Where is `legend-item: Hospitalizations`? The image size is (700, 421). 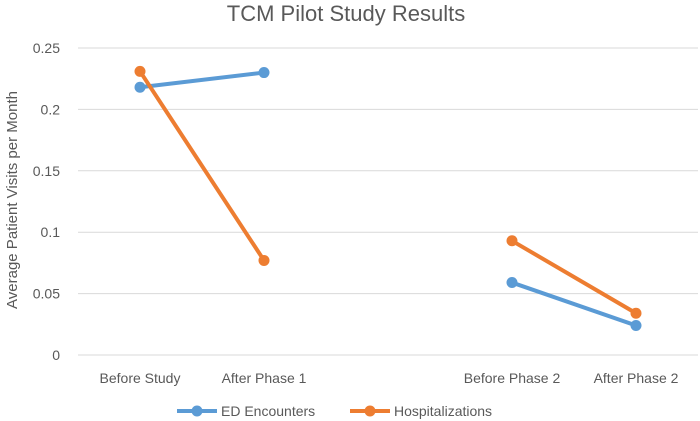 legend-item: Hospitalizations is located at coordinates (421, 411).